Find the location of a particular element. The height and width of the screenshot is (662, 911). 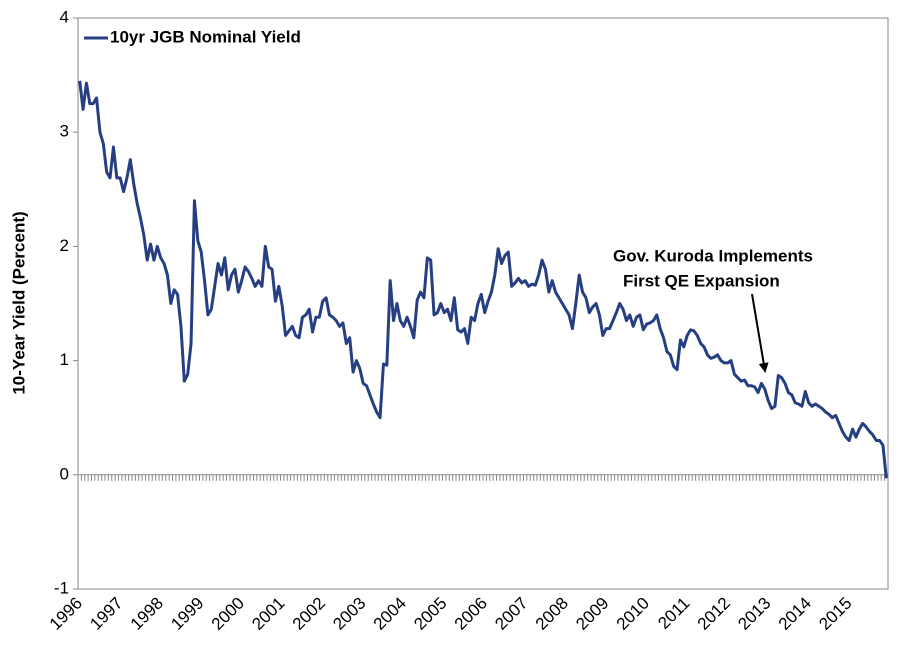

x-tick-label: 2007 is located at coordinates (511, 614).